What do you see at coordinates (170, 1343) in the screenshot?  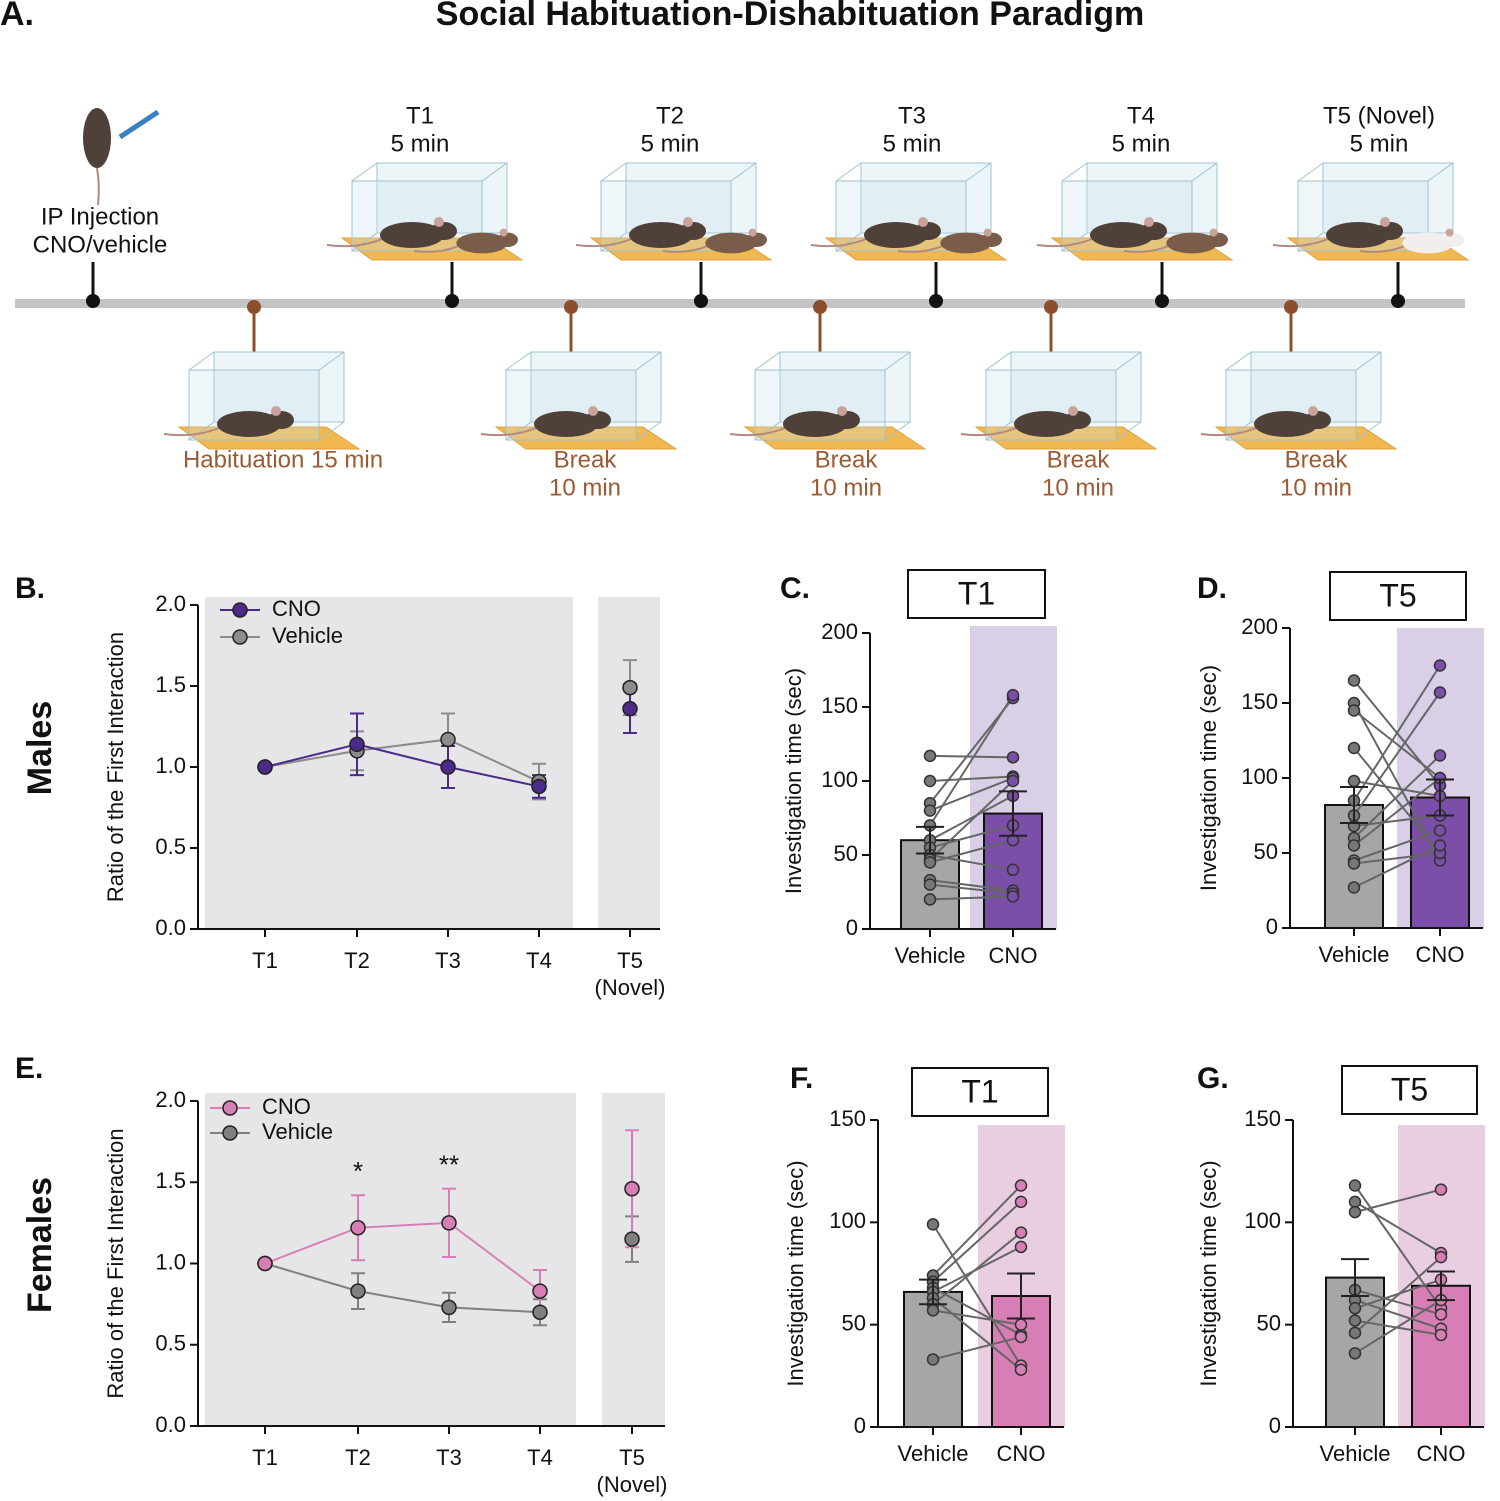 I see `y-tick-label: 0.5` at bounding box center [170, 1343].